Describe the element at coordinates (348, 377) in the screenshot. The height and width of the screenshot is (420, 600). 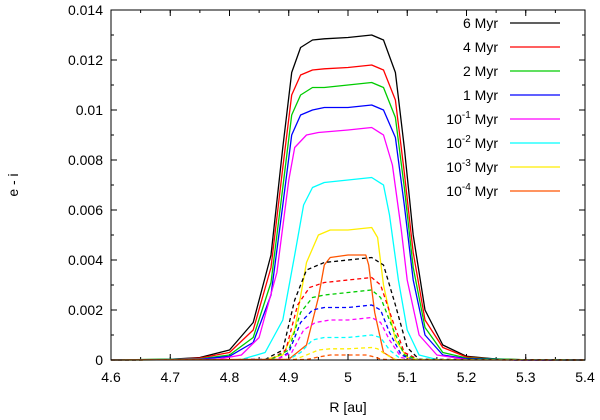
I see `x-tick-label: 5` at that location.